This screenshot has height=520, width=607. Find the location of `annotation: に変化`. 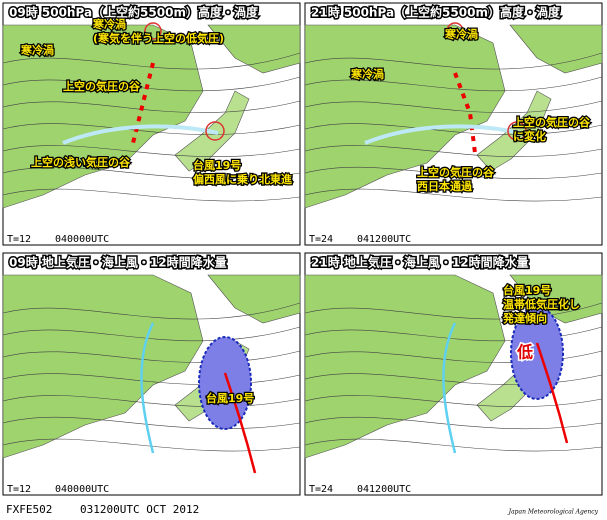

annotation: に変化 is located at coordinates (529, 136).